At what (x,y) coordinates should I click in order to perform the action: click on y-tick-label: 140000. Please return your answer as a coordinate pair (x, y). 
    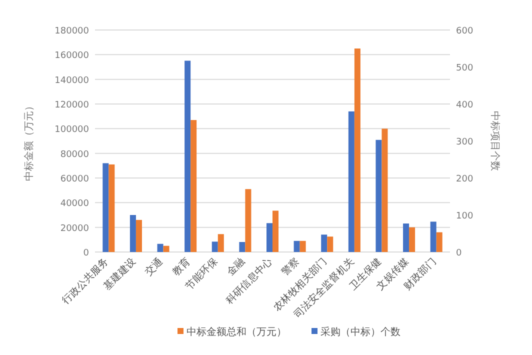
    Looking at the image, I should click on (72, 81).